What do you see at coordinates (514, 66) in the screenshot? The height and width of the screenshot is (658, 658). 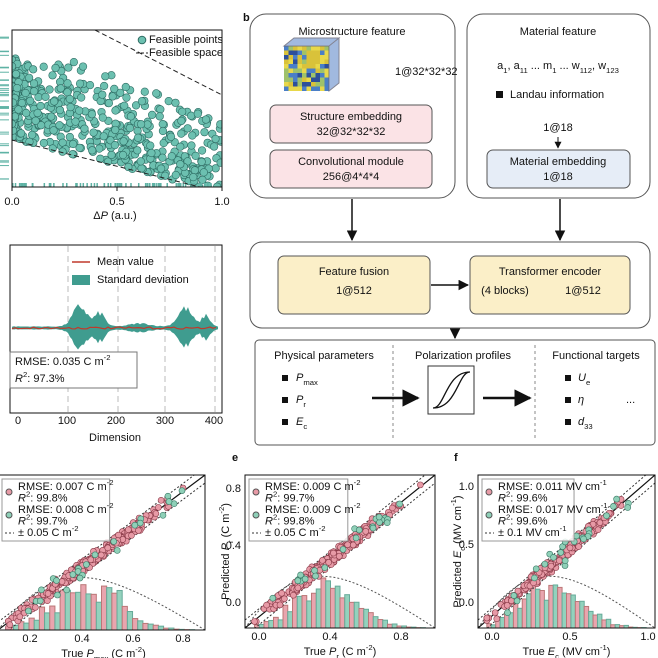 I see `text-part: , a` at bounding box center [514, 66].